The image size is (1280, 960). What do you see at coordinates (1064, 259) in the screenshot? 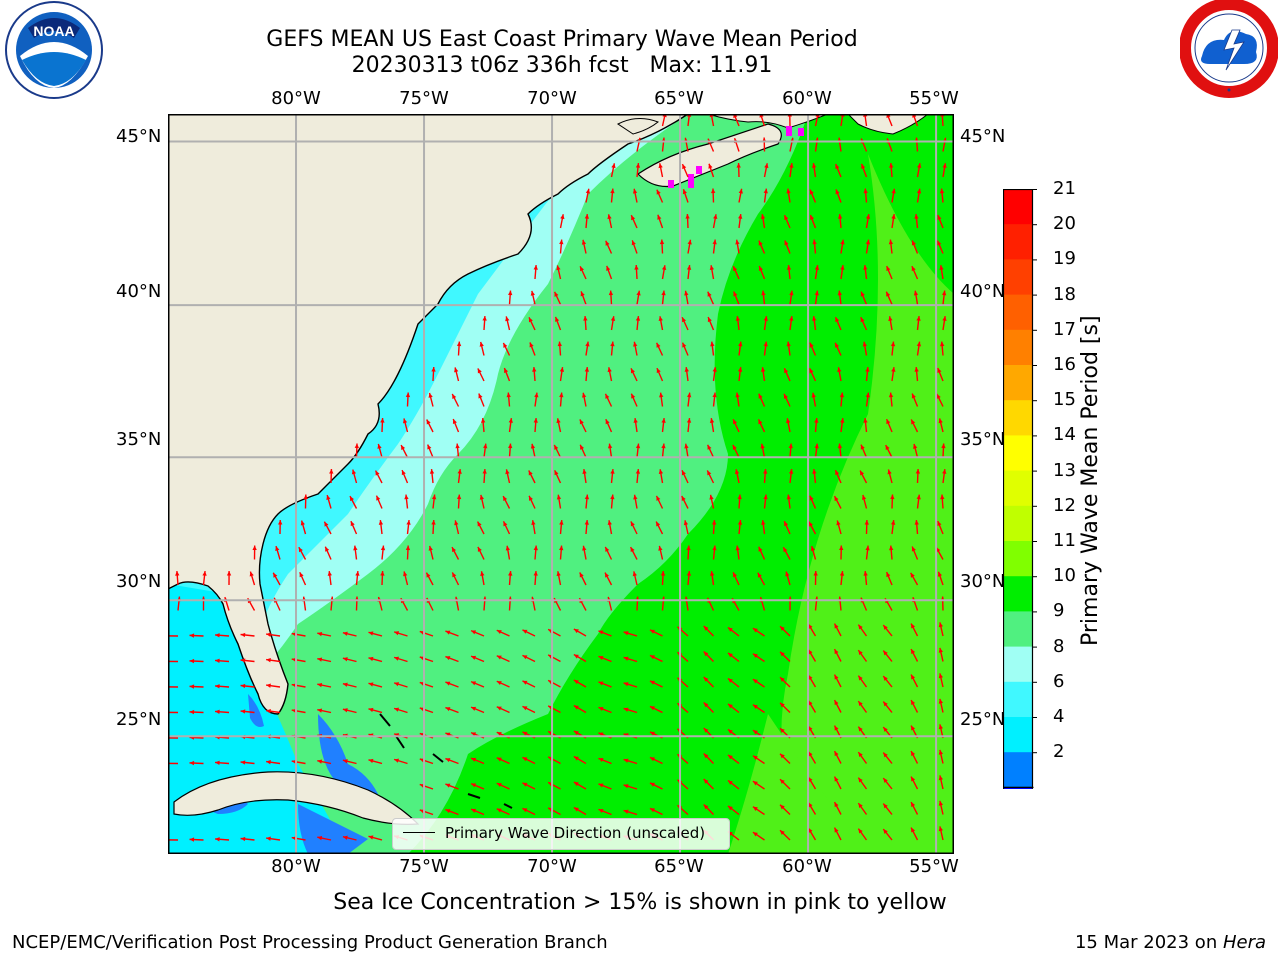
I see `colorbar-tick-label: 19` at bounding box center [1064, 259].